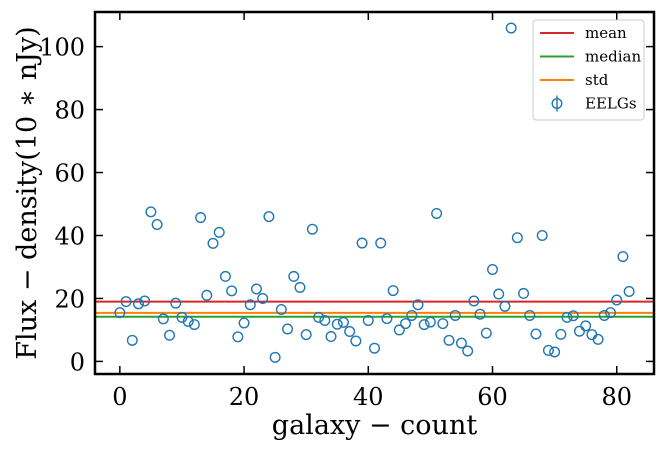 The image size is (665, 452). I want to click on x-tick-label: 0, so click(119, 397).